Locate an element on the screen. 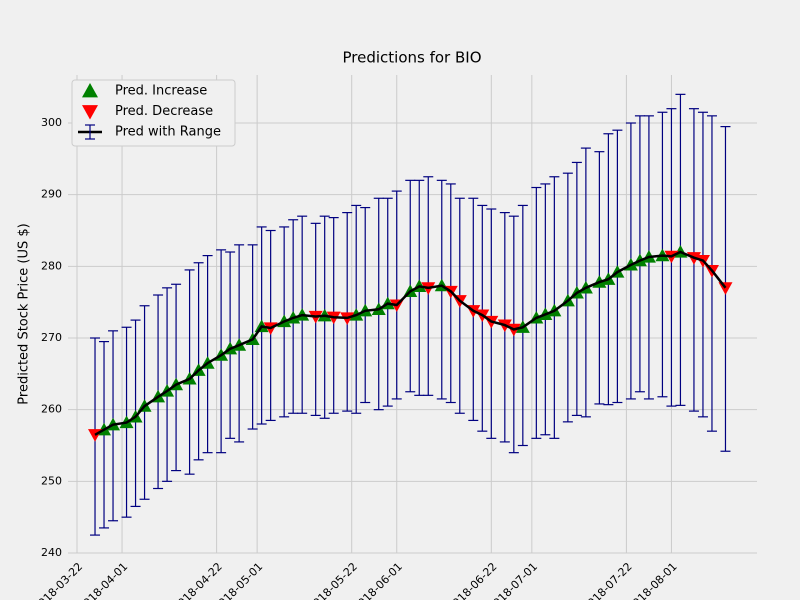 The width and height of the screenshot is (800, 600). y-tick-label: 290 is located at coordinates (51, 194).